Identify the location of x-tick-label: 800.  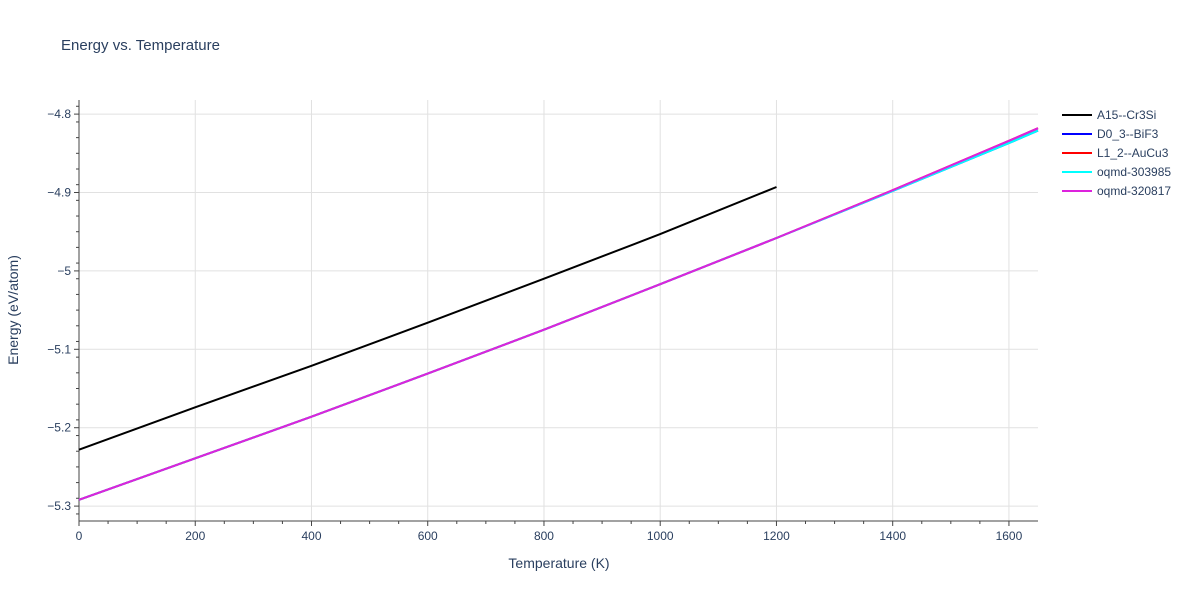
(544, 536).